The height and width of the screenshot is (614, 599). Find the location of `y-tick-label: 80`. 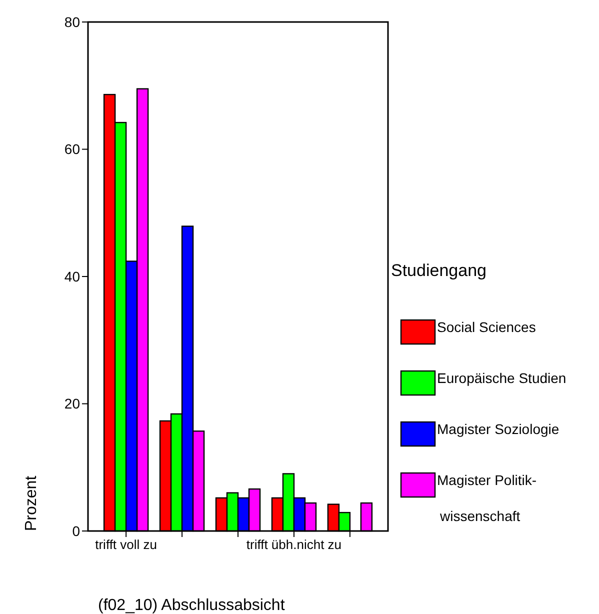

y-tick-label: 80 is located at coordinates (72, 22).